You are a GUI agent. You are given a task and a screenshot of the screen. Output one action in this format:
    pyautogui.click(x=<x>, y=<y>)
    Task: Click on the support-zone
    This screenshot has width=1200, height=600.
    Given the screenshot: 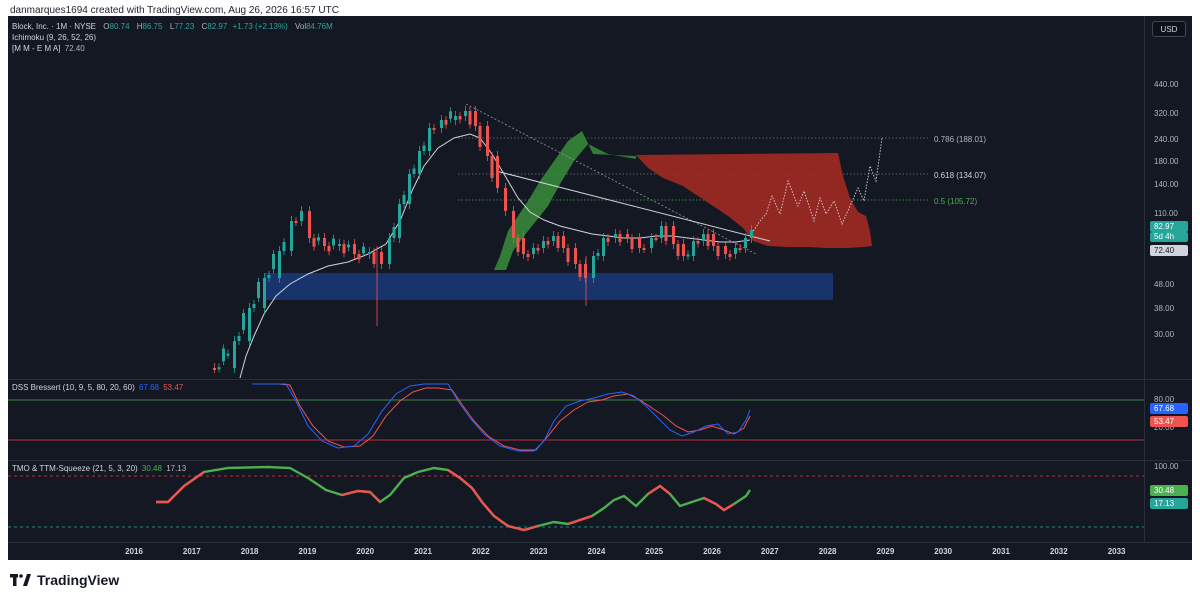 What is the action you would take?
    pyautogui.click(x=549, y=286)
    